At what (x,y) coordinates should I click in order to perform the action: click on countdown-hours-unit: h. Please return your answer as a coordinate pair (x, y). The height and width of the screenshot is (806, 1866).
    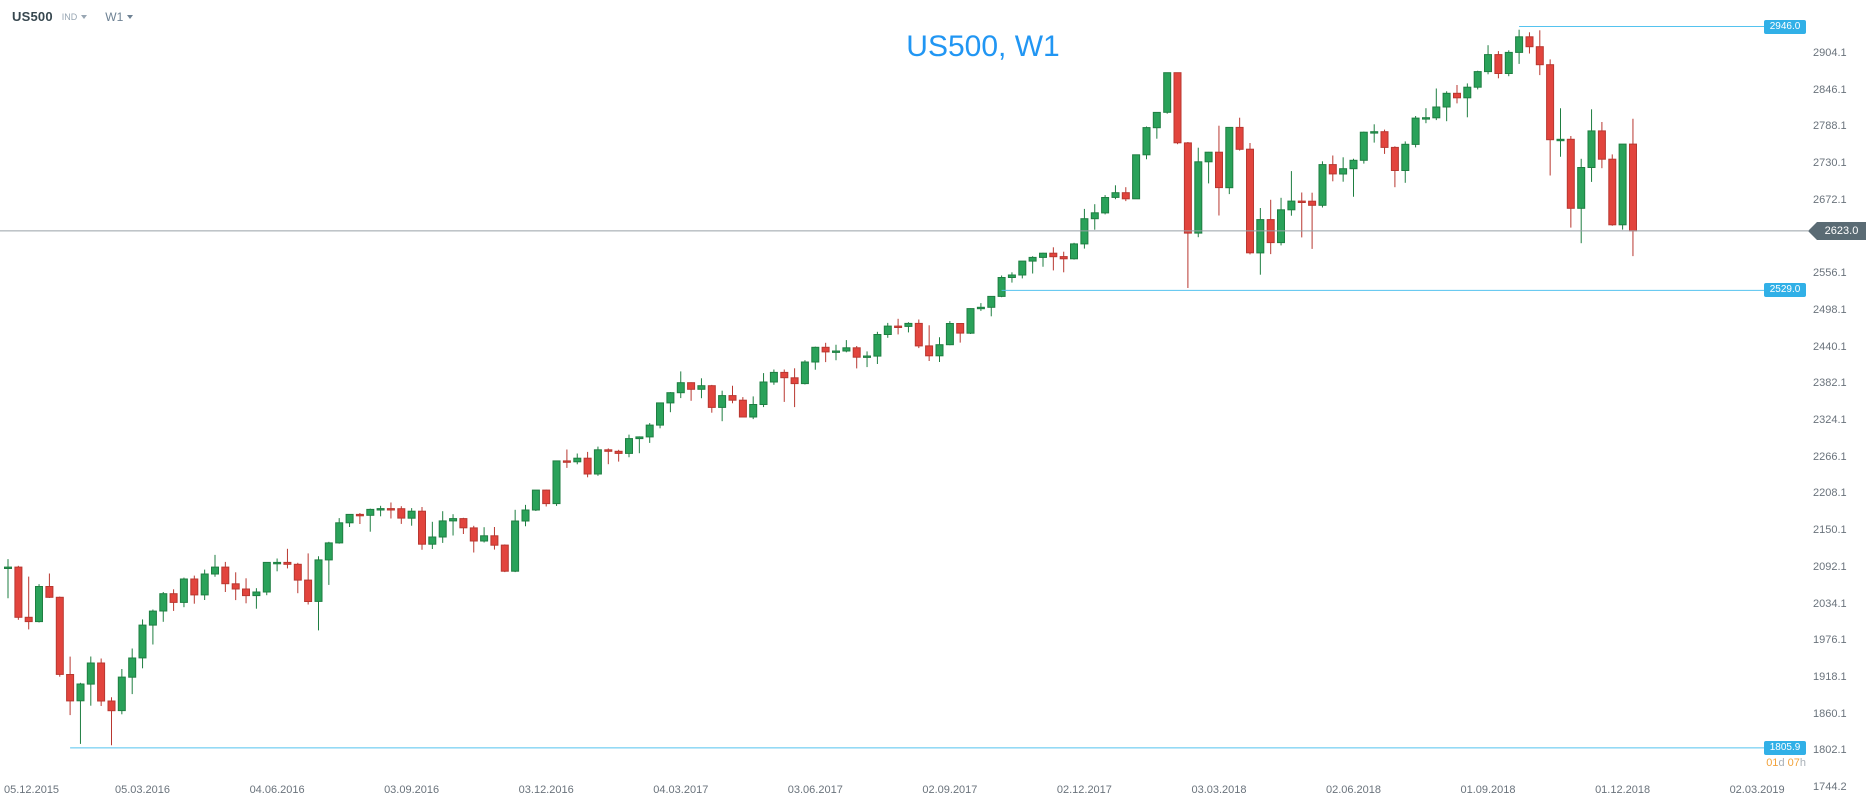
    Looking at the image, I should click on (1802, 763).